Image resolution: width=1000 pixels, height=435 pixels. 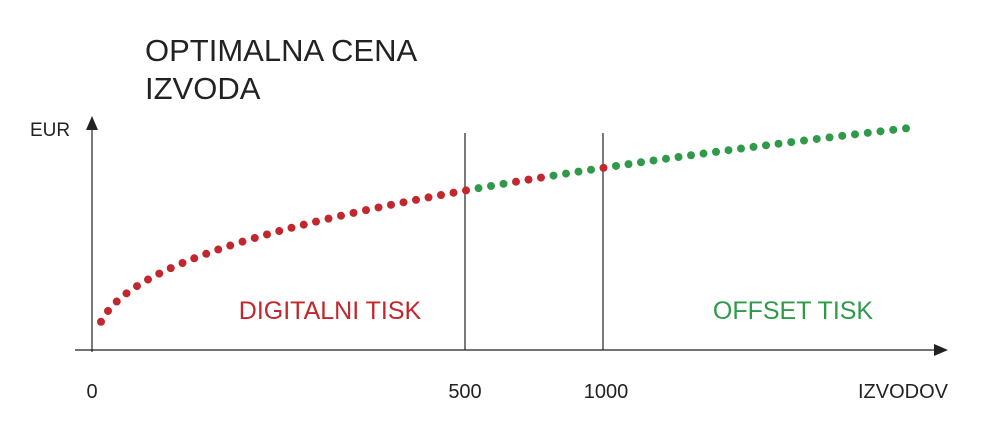 What do you see at coordinates (941, 350) in the screenshot?
I see `x-axis-arrow` at bounding box center [941, 350].